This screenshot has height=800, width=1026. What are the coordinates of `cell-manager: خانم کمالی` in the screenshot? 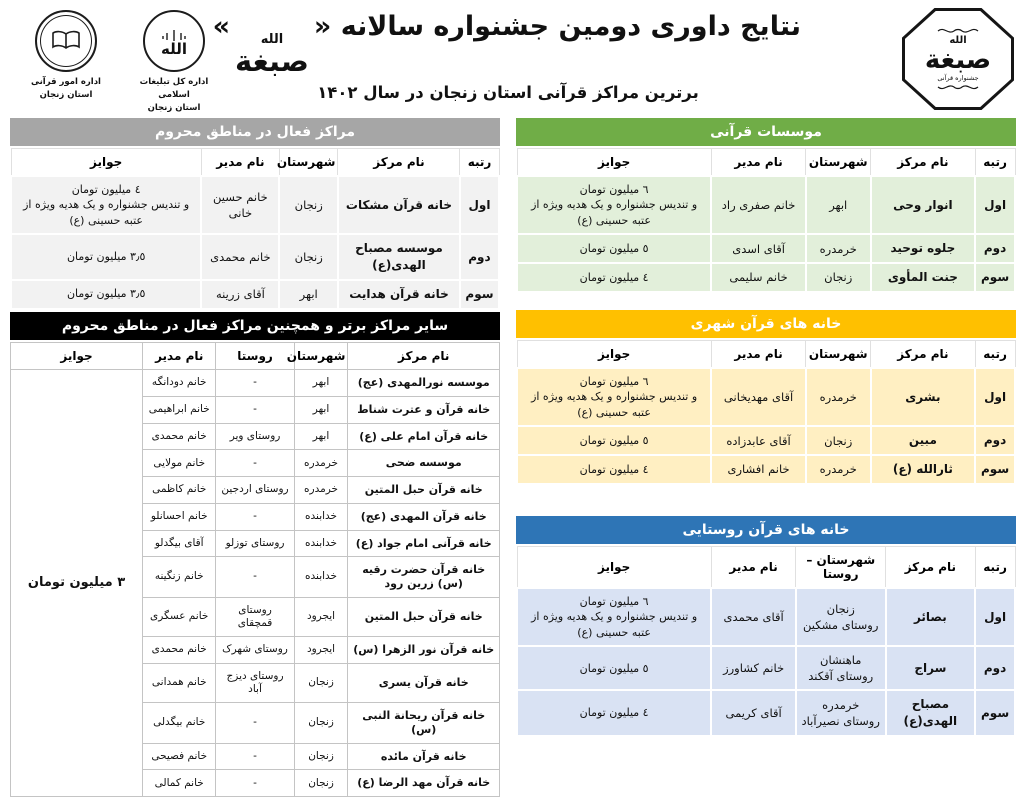 It's located at (179, 783).